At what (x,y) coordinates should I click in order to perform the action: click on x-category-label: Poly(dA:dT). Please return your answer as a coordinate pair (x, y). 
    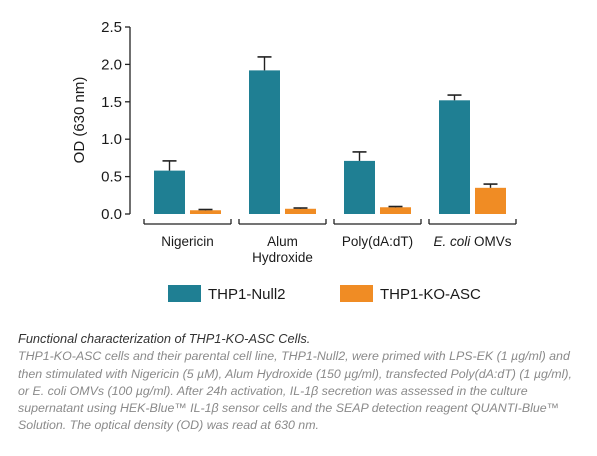
    Looking at the image, I should click on (377, 241).